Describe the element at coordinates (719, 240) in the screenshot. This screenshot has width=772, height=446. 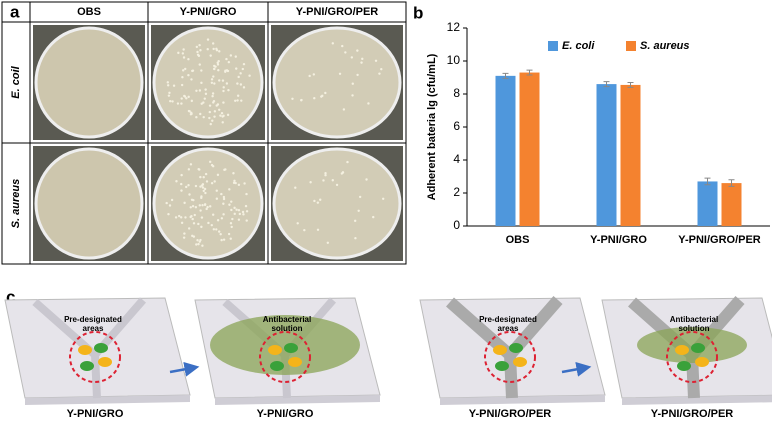
I see `x-tick-label: Y-PNI/GRO/PER` at that location.